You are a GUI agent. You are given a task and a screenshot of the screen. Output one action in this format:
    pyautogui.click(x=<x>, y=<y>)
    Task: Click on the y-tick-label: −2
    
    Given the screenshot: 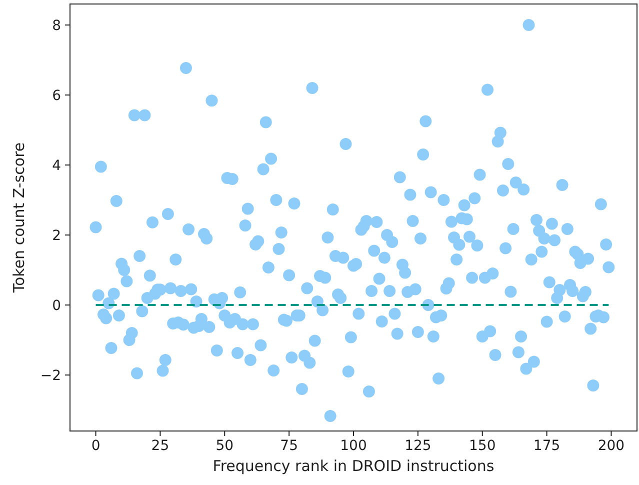 What is the action you would take?
    pyautogui.click(x=50, y=376)
    